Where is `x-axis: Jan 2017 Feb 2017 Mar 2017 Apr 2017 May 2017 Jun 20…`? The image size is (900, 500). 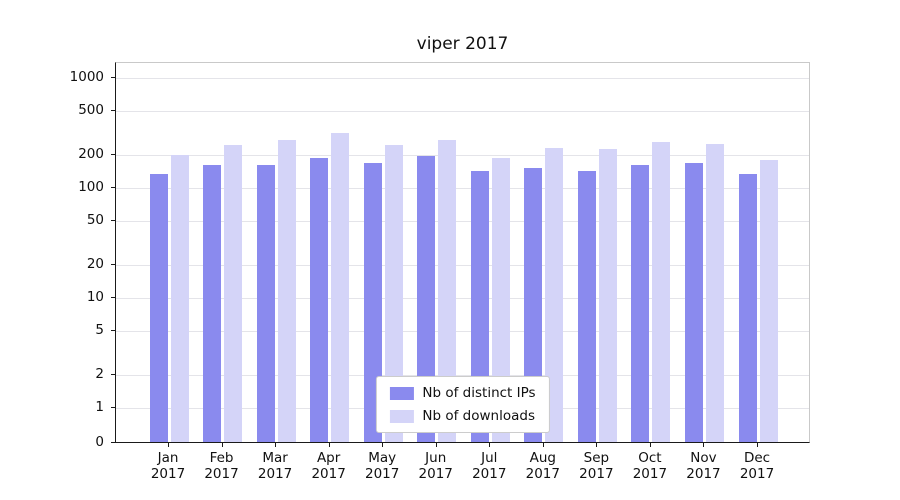 x-axis: Jan 2017 Feb 2017 Mar 2017 Apr 2017 May 2017 Jun 20… is located at coordinates (462, 468).